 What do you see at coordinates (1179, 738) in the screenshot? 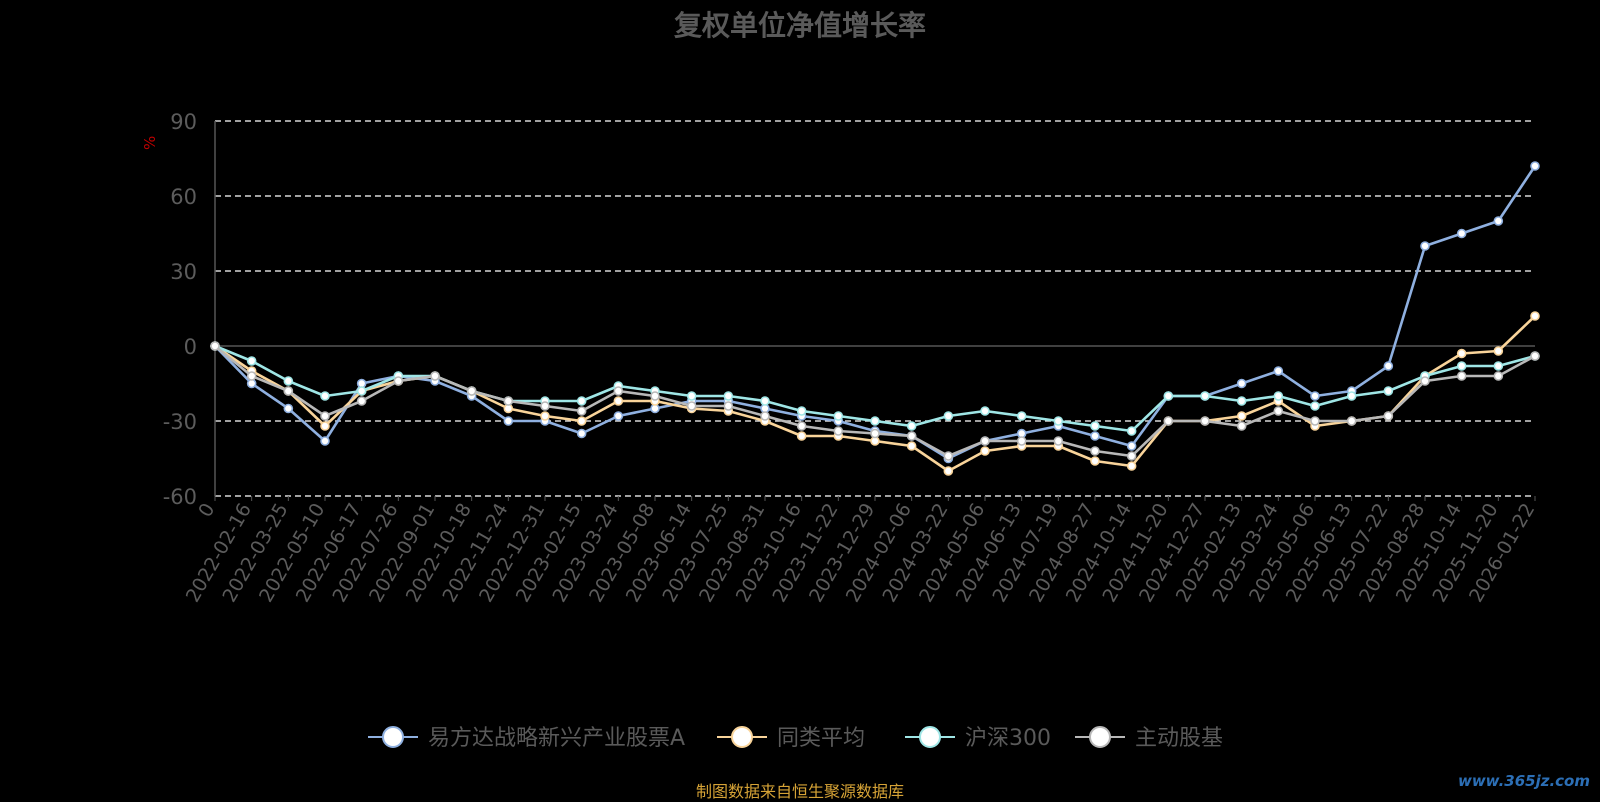
I see `legend-label: 主动股基` at bounding box center [1179, 738].